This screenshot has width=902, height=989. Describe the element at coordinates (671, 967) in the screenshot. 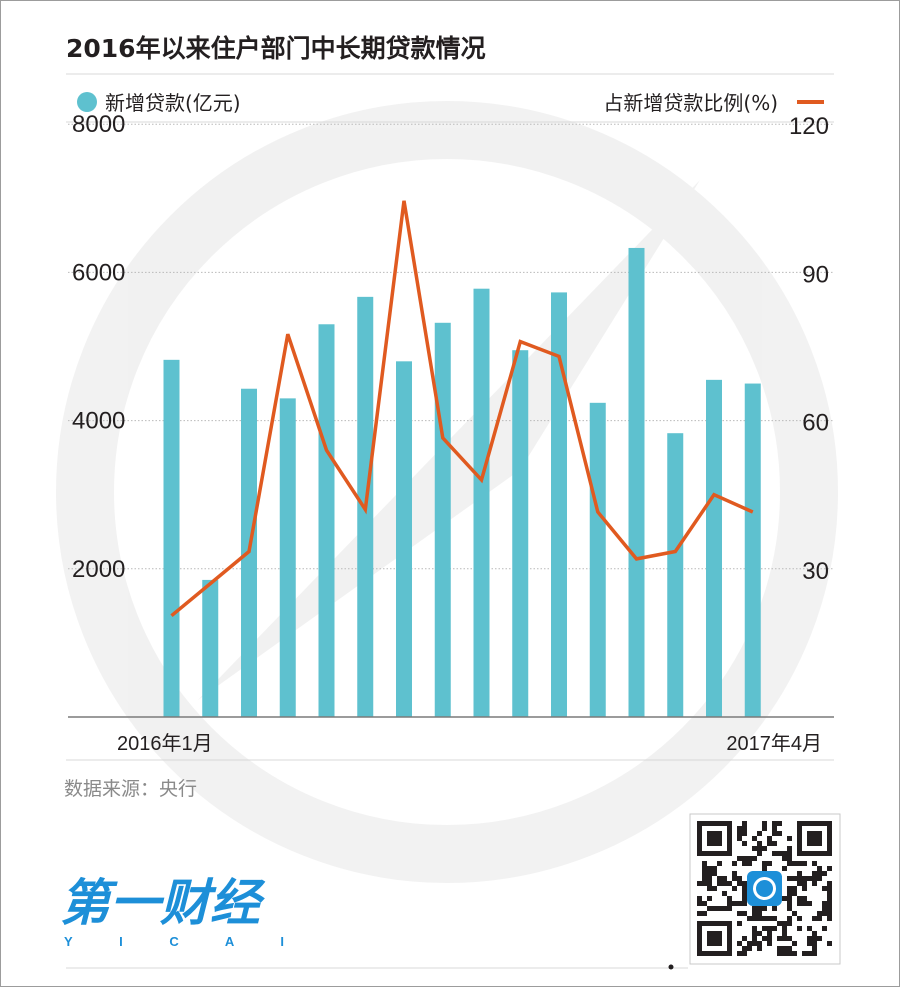

I see `footer-dot` at that location.